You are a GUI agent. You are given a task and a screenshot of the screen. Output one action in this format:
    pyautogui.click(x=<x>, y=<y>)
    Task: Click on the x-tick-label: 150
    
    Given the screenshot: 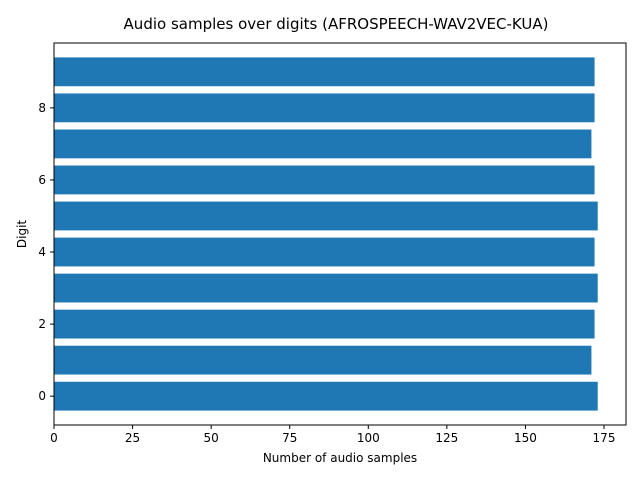 What is the action you would take?
    pyautogui.click(x=525, y=438)
    